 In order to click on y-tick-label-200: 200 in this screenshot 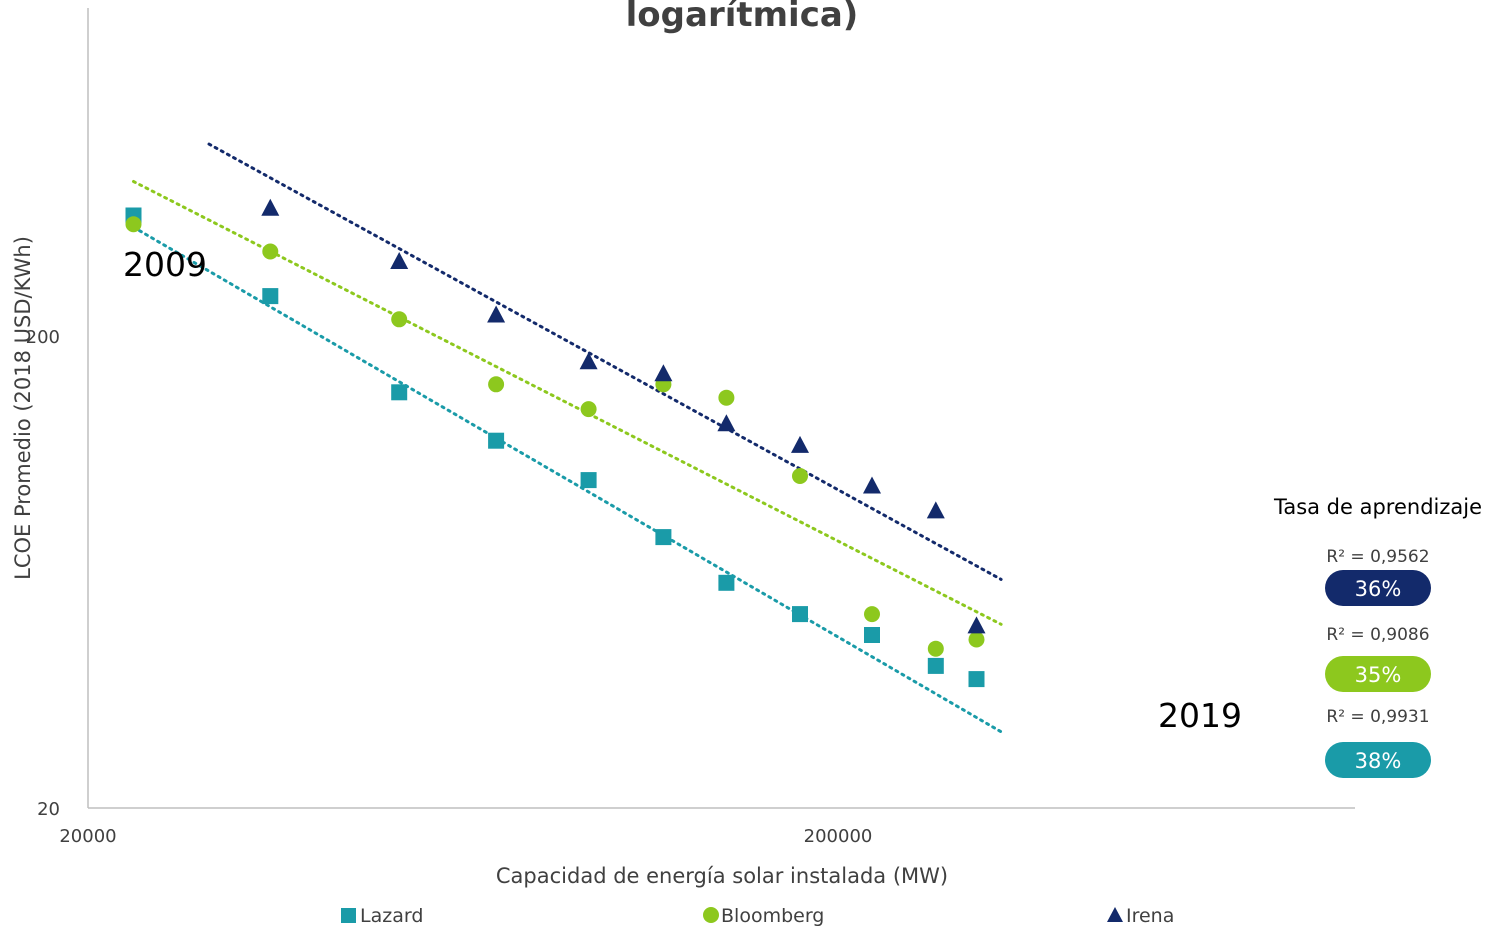, I will do `click(43, 337)`.